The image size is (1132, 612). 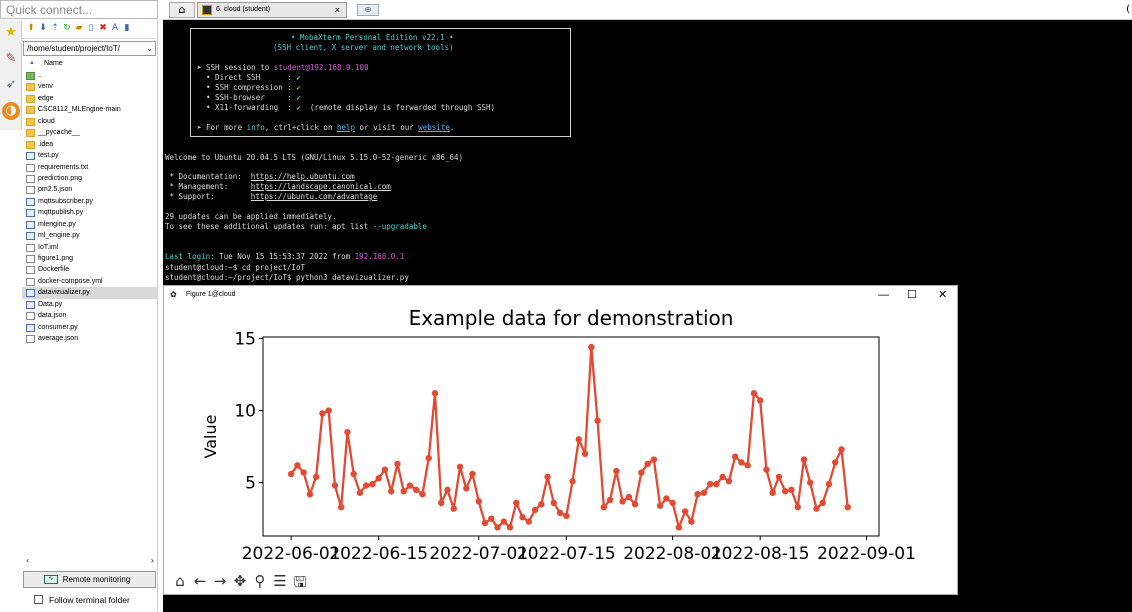 I want to click on configure-icon: ☰, so click(x=280, y=581).